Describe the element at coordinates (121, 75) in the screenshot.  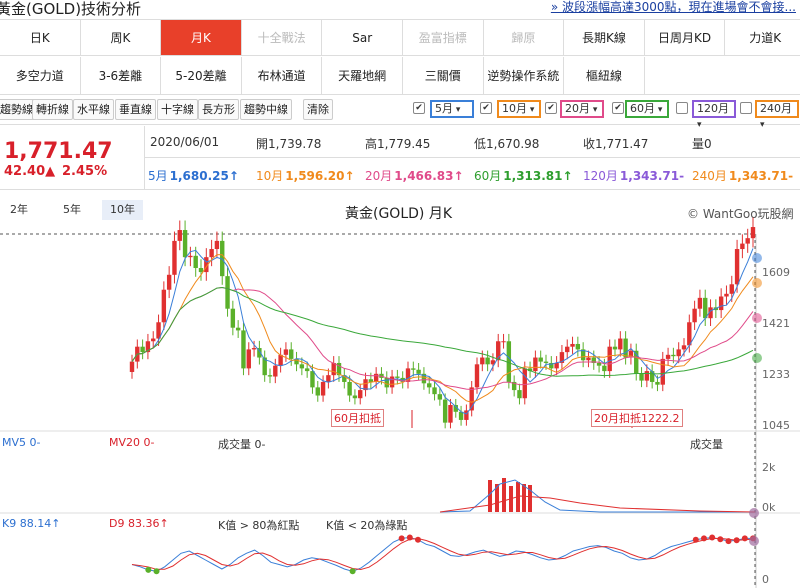
I see `tab-2: 3-6差離` at that location.